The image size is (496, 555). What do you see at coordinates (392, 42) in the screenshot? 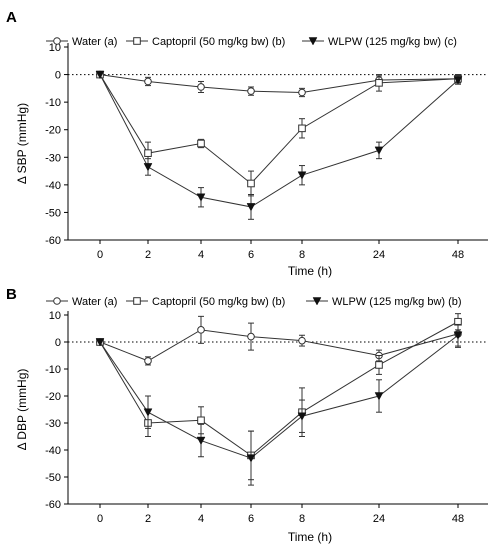
I see `legend-label: WLPW (125 mg/kg bw) (c)` at bounding box center [392, 42].